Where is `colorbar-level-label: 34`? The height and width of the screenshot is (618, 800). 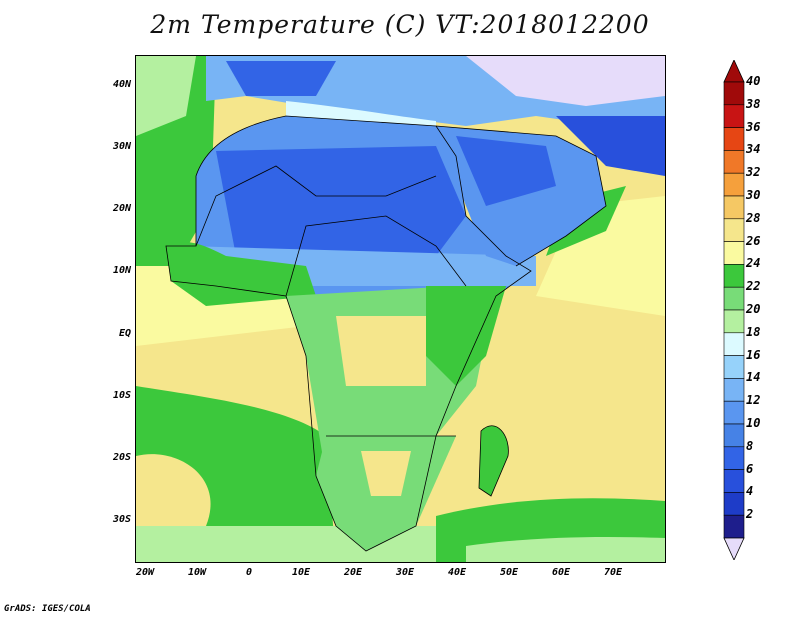
colorbar-level-label: 34 is located at coordinates (753, 149).